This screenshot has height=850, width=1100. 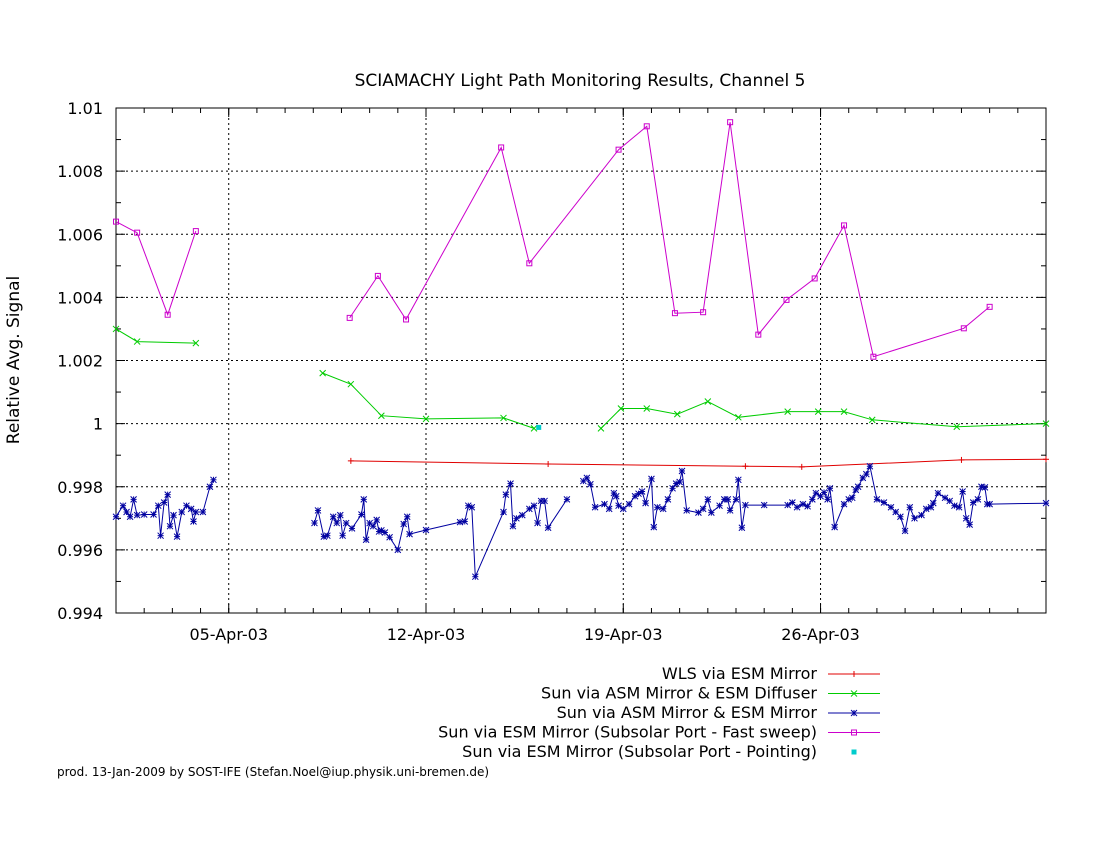 I want to click on y-tick-label: 1.002, so click(x=80, y=361).